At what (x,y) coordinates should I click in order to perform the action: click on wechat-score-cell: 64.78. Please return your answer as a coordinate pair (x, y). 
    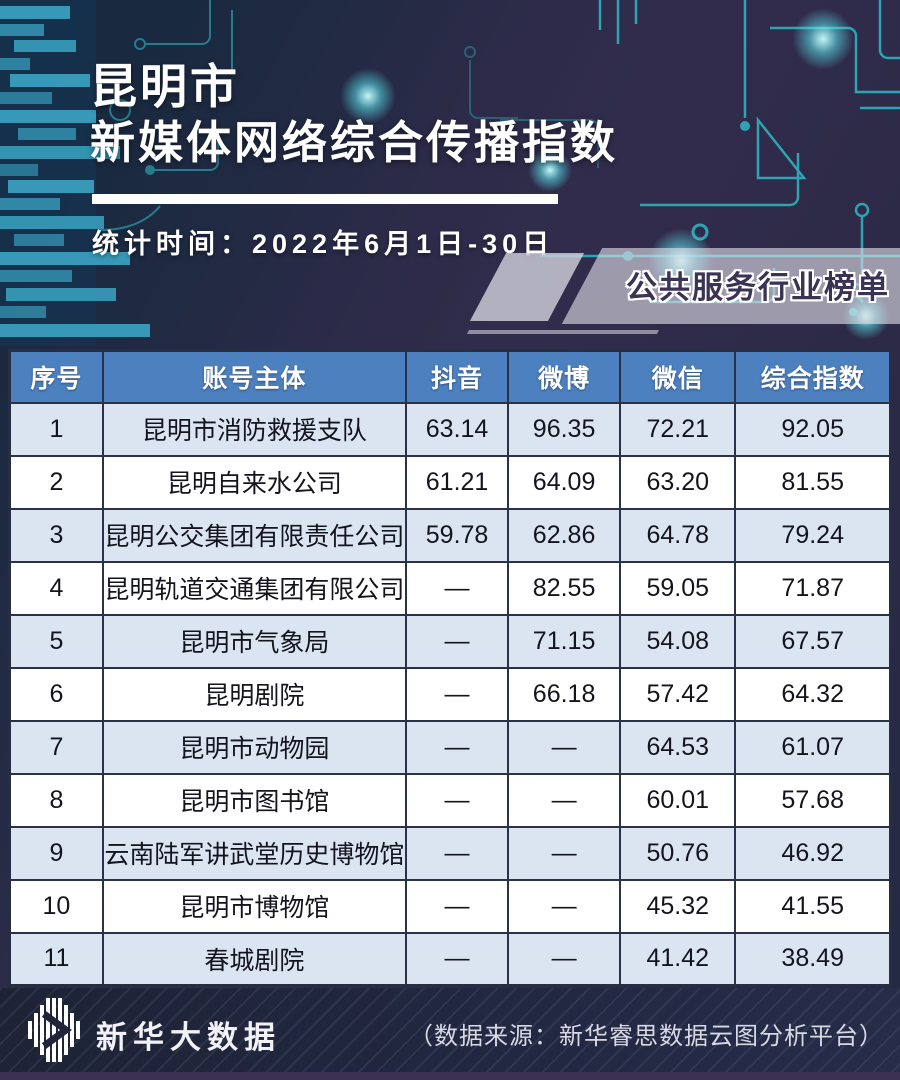
    Looking at the image, I should click on (678, 535).